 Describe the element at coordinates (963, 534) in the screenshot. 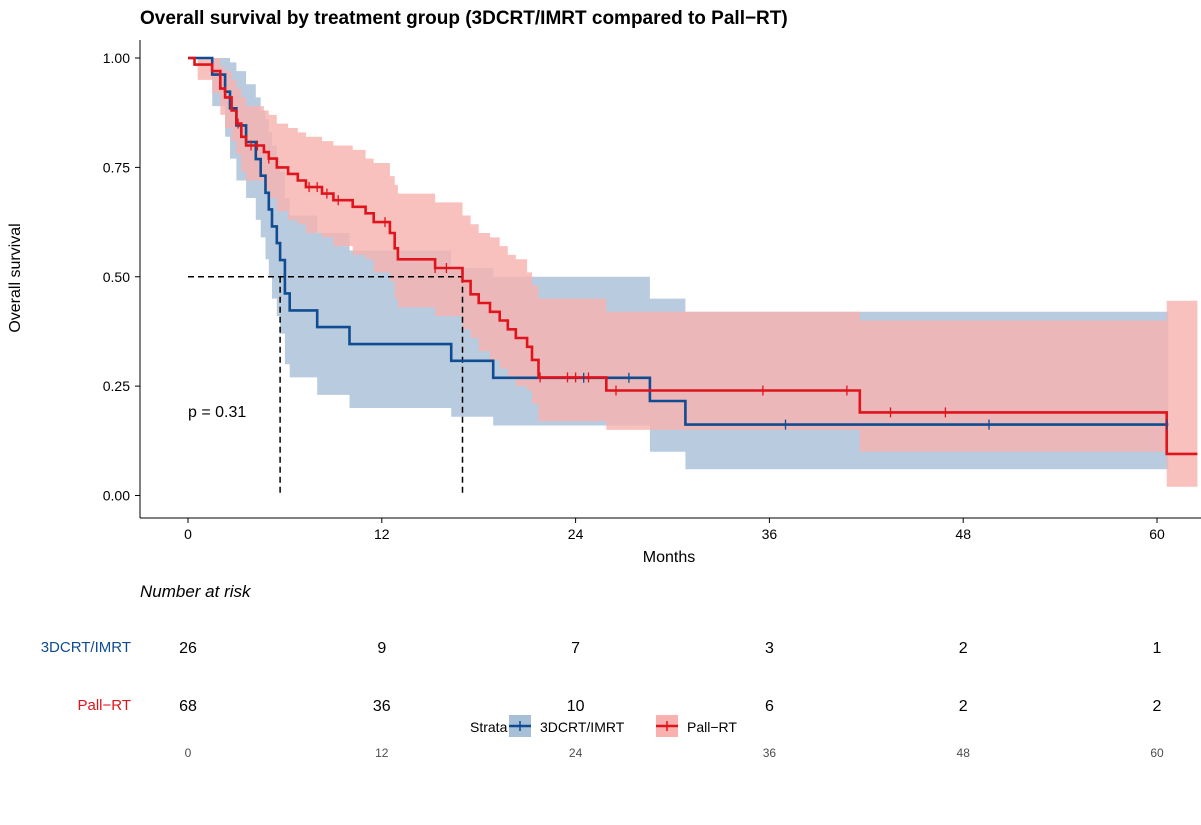

I see `x-tick-label: 48` at that location.